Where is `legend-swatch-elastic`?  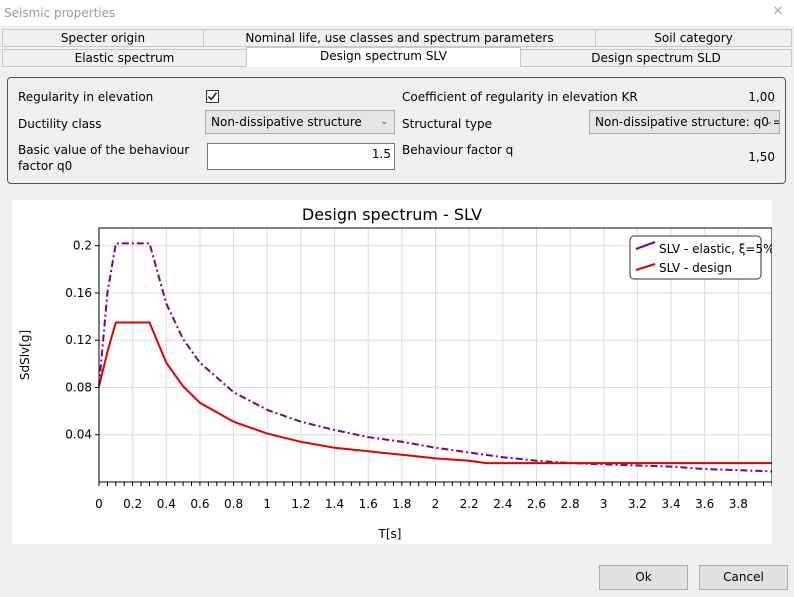
legend-swatch-elastic is located at coordinates (645, 245).